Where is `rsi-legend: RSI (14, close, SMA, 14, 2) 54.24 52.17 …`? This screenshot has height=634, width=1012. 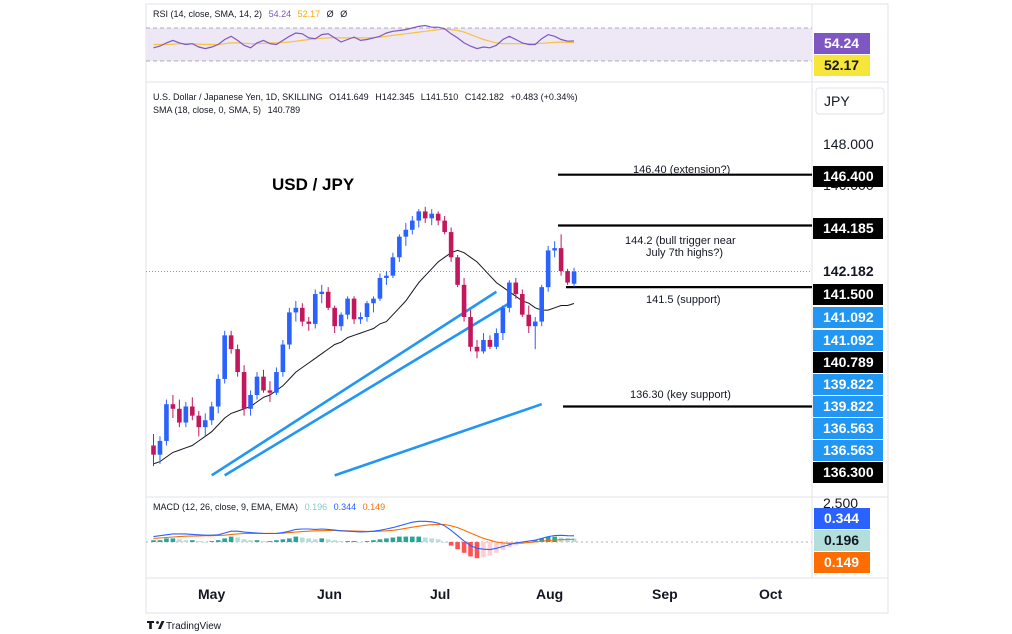
rsi-legend: RSI (14, close, SMA, 14, 2) 54.24 52.17 … is located at coordinates (250, 14).